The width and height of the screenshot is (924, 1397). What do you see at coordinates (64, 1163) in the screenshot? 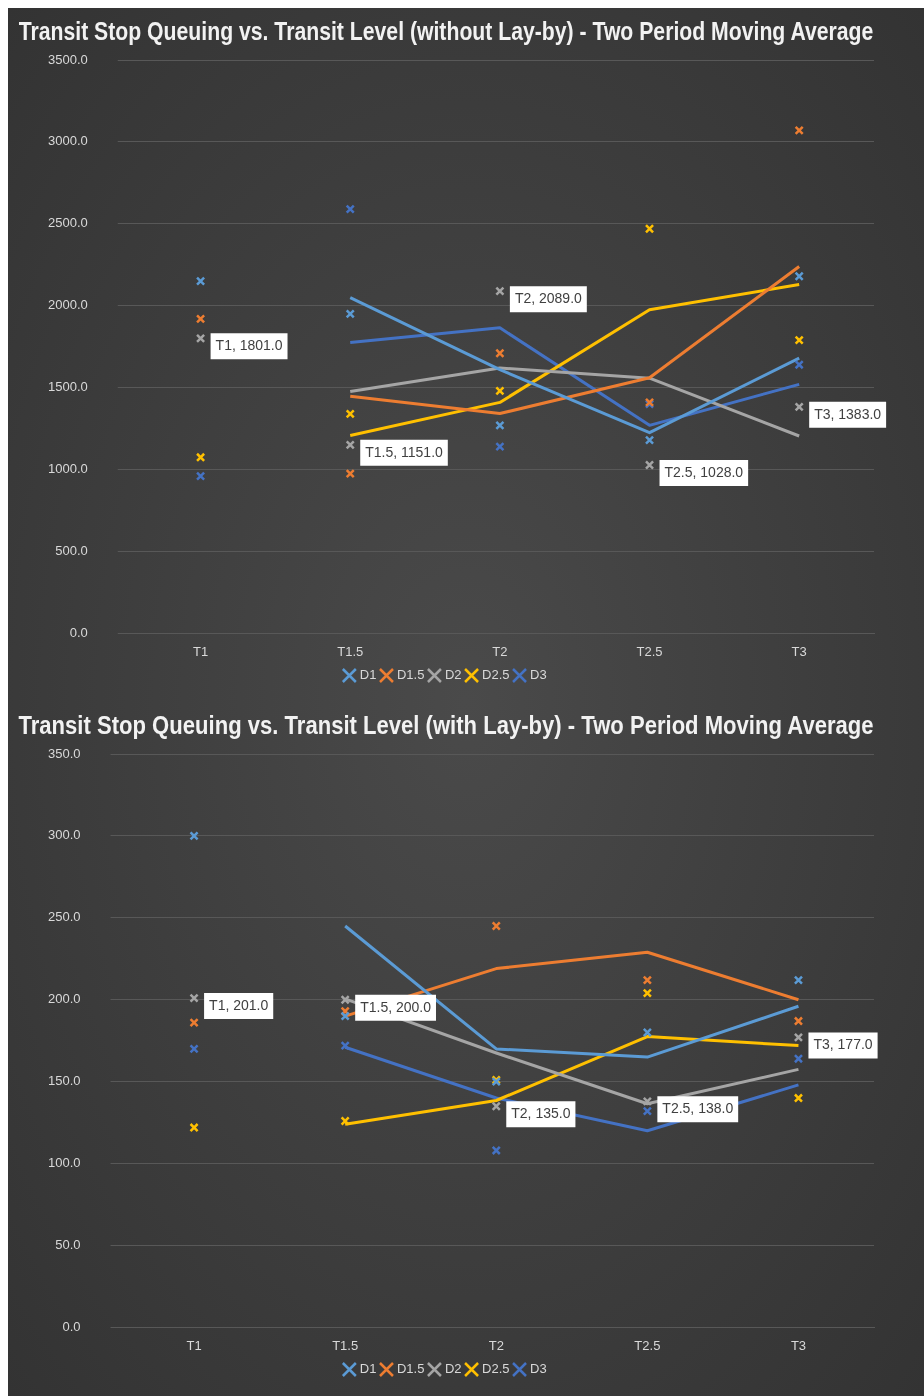
I see `y-tick-label: 100.0` at bounding box center [64, 1163].